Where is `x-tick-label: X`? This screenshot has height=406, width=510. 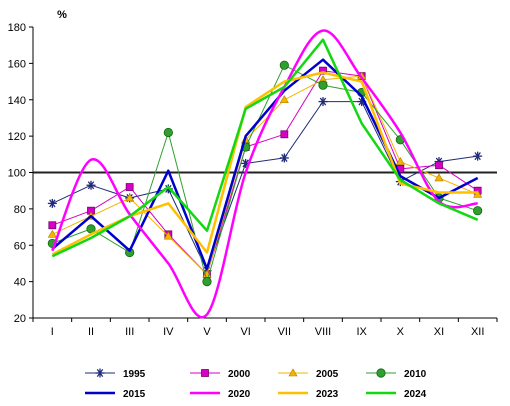 x-tick-label: X is located at coordinates (401, 332).